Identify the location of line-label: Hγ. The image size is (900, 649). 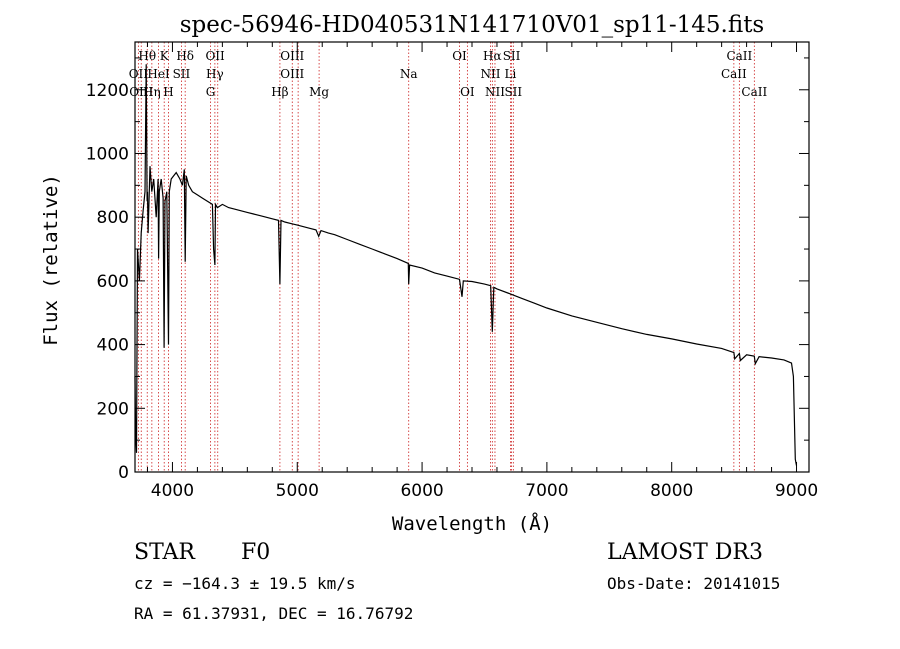
(215, 74).